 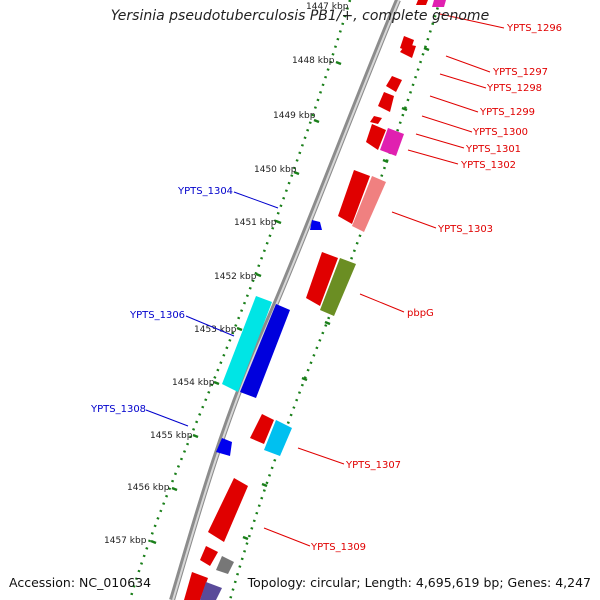 I want to click on label-ypts-1298: YPTS_1298, so click(x=514, y=88).